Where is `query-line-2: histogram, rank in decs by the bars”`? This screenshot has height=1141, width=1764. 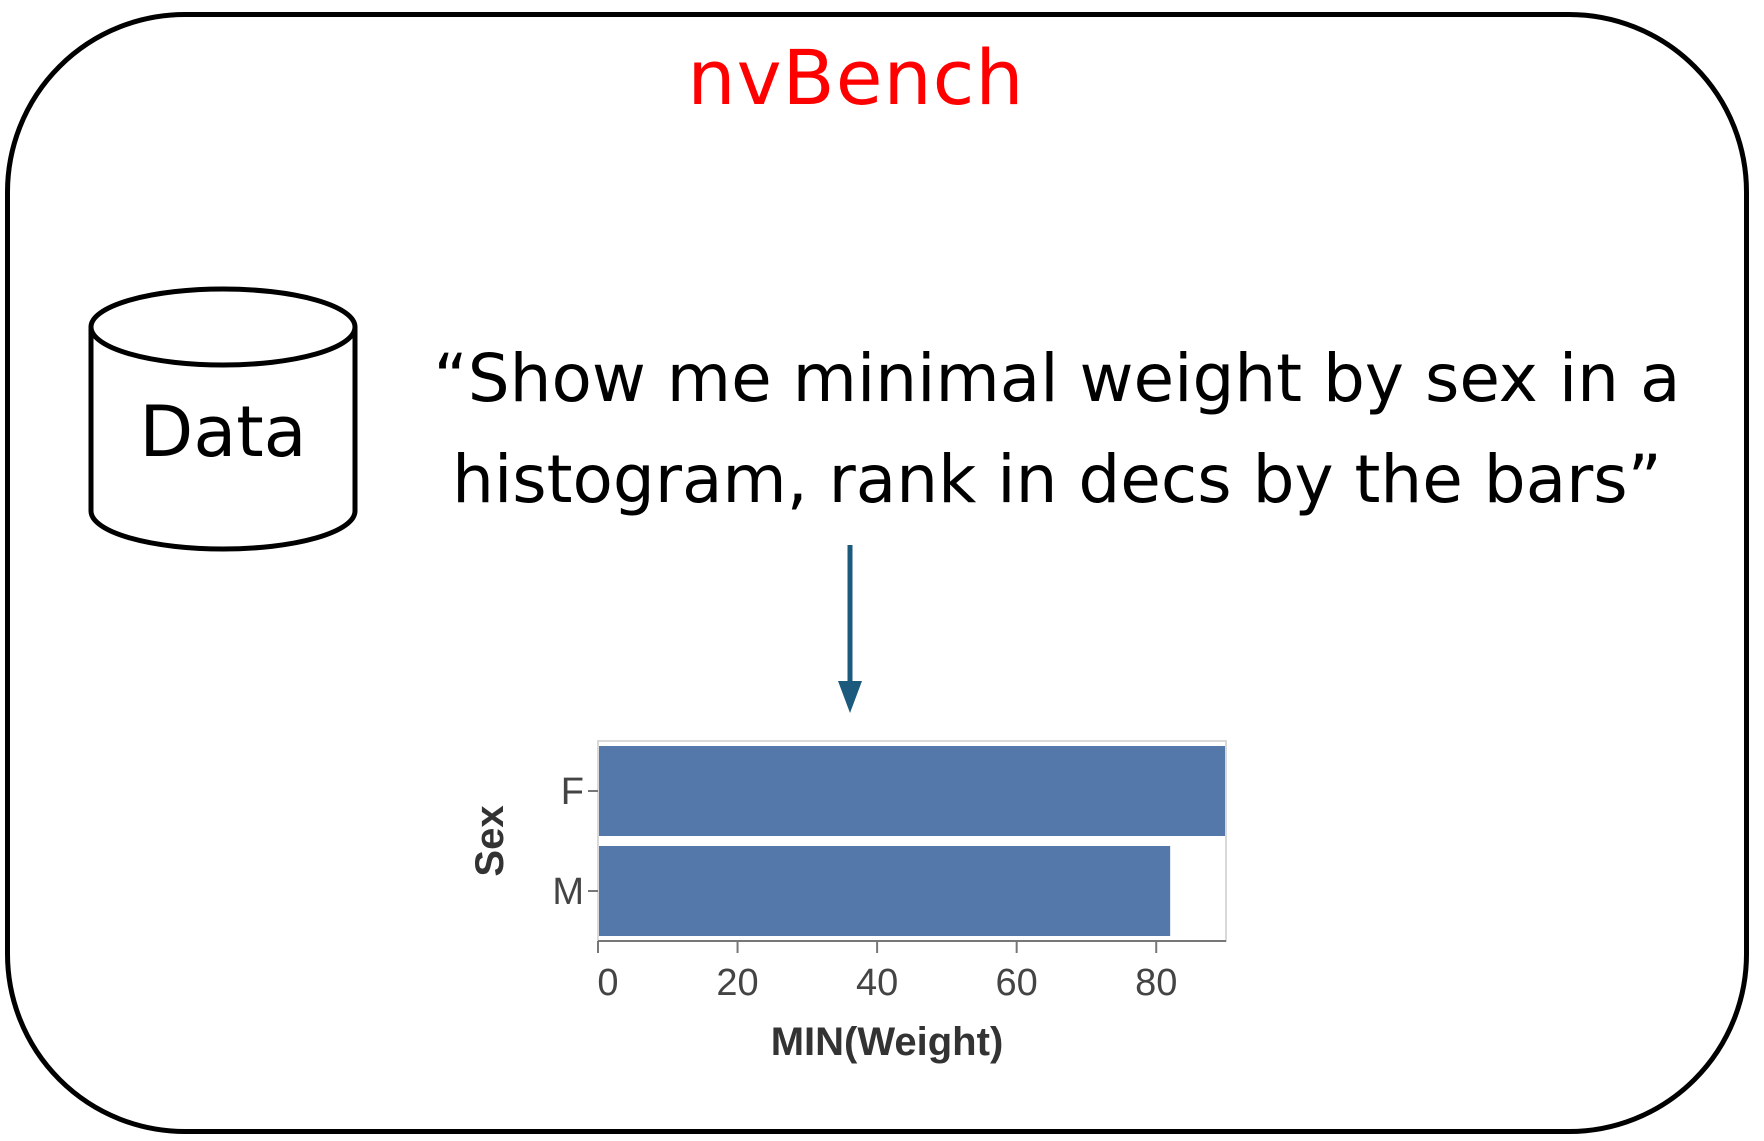
query-line-2: histogram, rank in decs by the bars” is located at coordinates (1057, 479).